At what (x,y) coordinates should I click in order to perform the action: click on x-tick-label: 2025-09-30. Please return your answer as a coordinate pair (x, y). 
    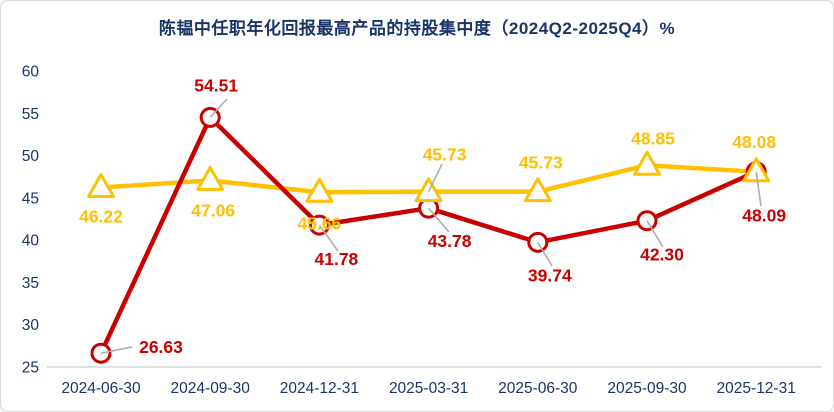
    Looking at the image, I should click on (647, 388).